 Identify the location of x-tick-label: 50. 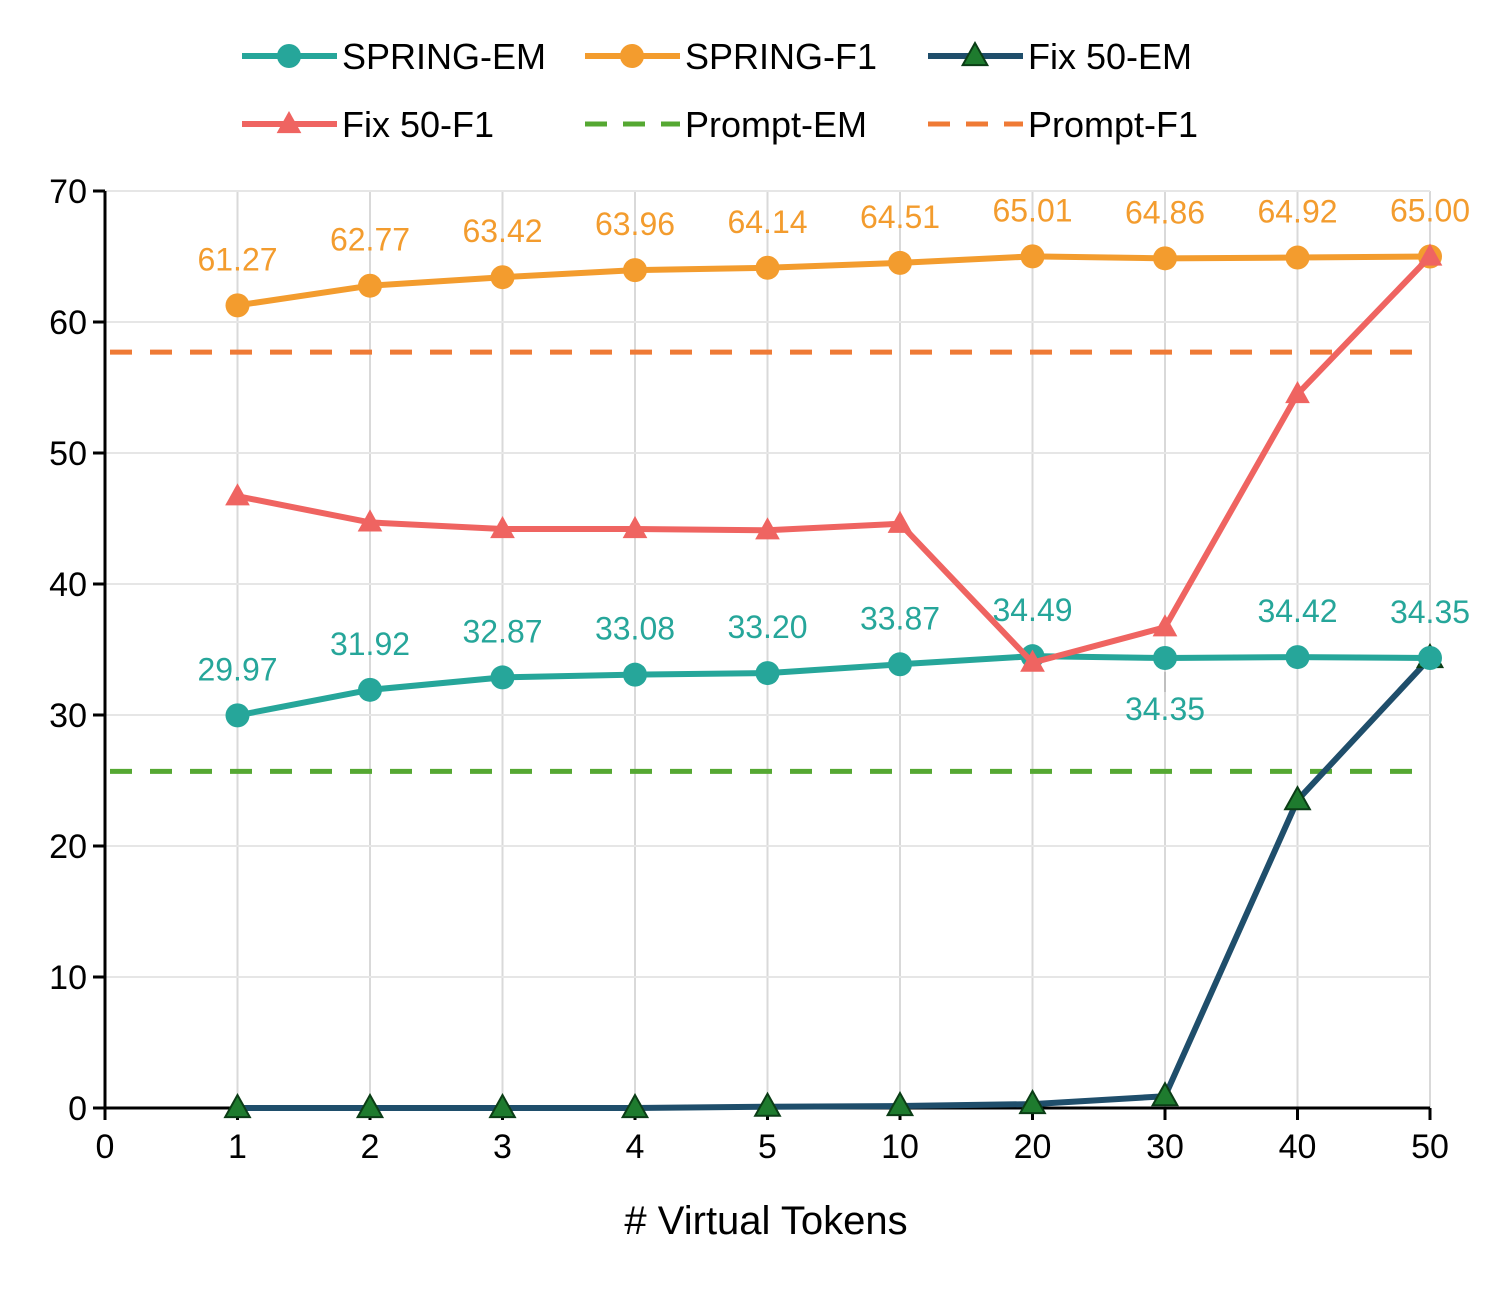
(1430, 1147).